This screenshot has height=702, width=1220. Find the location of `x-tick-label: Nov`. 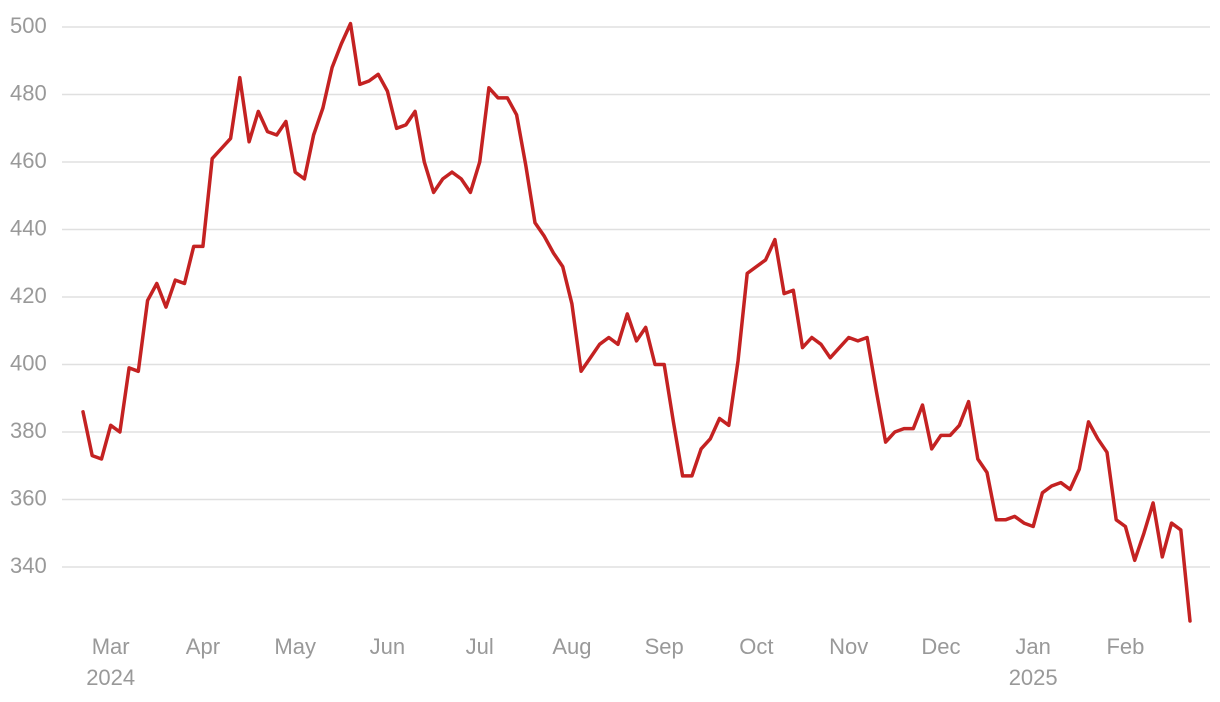

x-tick-label: Nov is located at coordinates (848, 646).